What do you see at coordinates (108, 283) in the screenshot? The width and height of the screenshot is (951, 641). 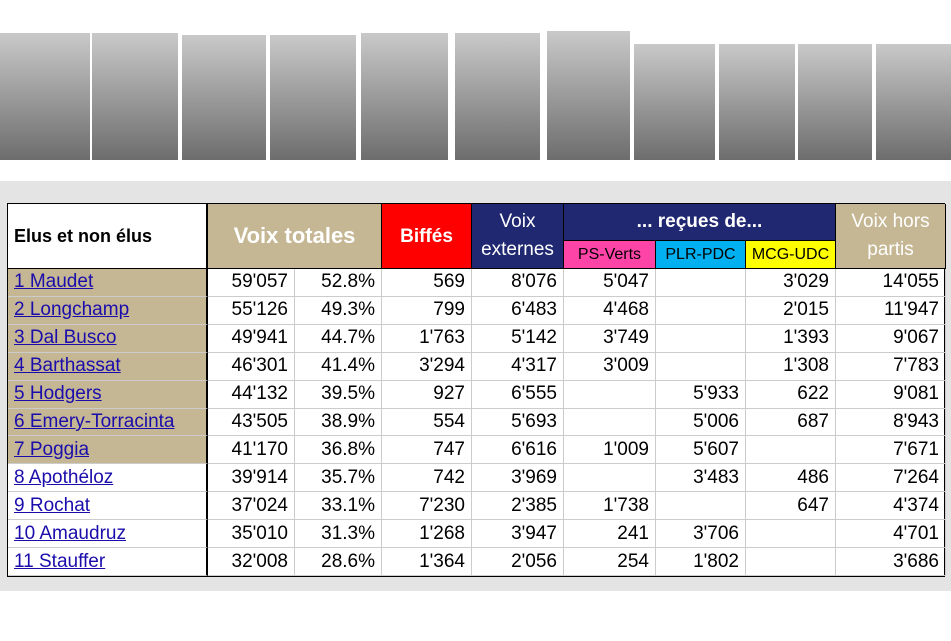 I see `candidate-name: 1 Maudet` at bounding box center [108, 283].